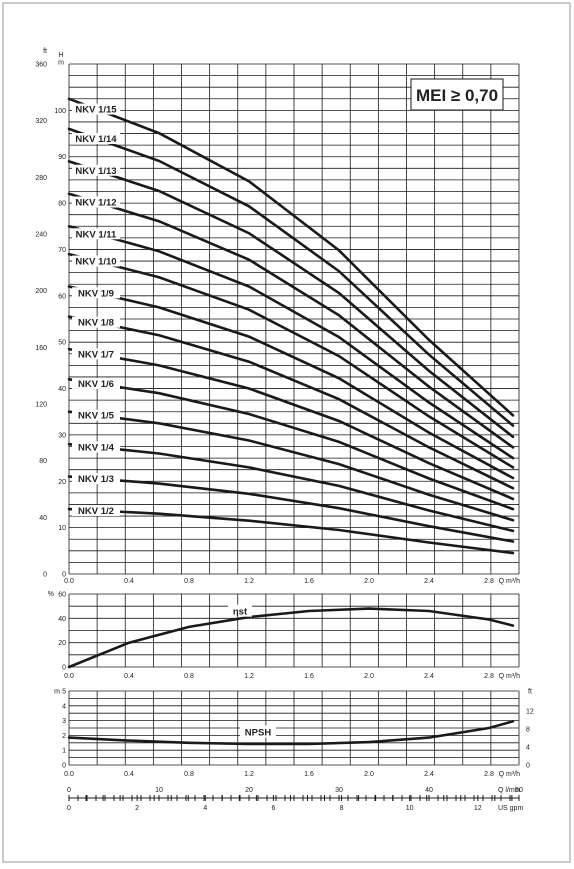  I want to click on npsh-axis-unit-m: m, so click(57, 692).